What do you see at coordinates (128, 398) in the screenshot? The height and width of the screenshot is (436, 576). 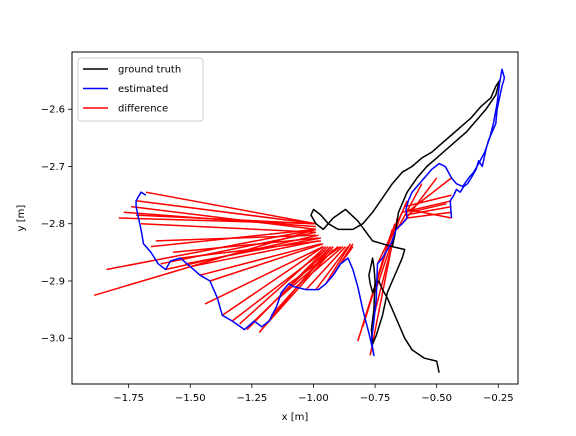 I see `x-tick-label: −1.75` at bounding box center [128, 398].